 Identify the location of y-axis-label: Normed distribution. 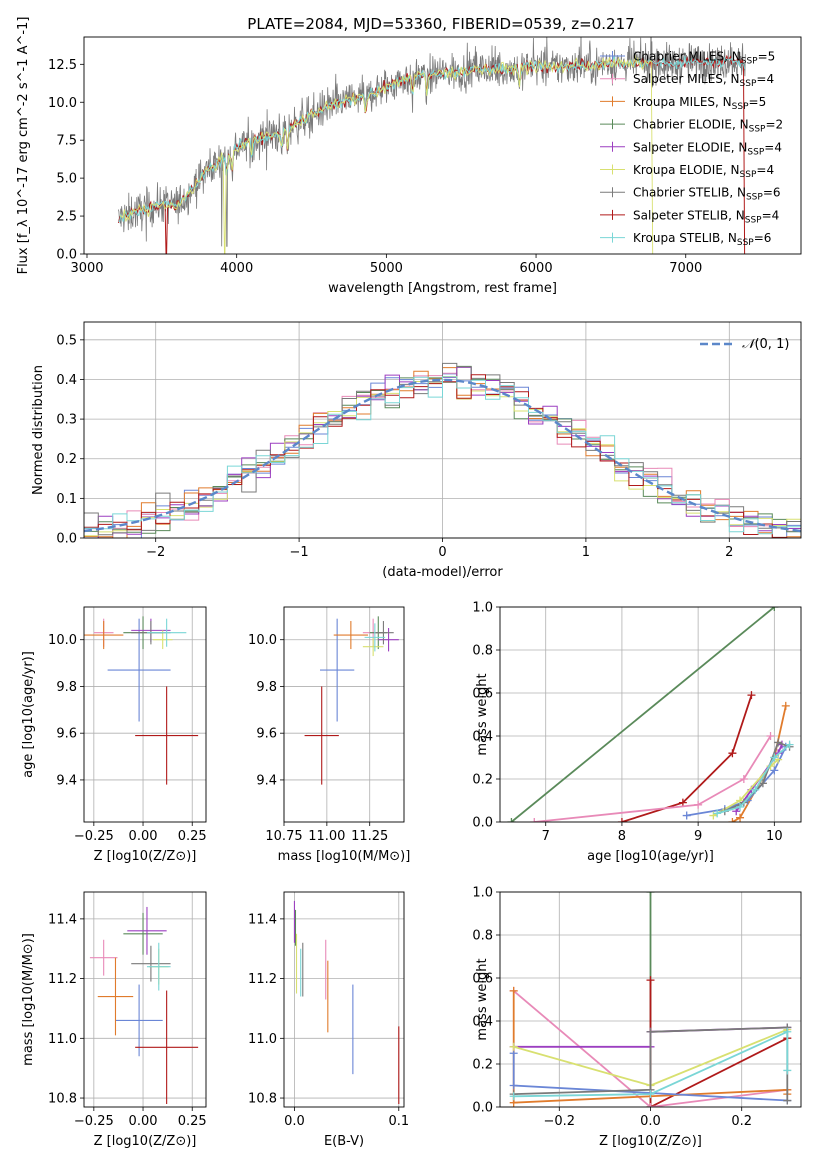
(38, 430).